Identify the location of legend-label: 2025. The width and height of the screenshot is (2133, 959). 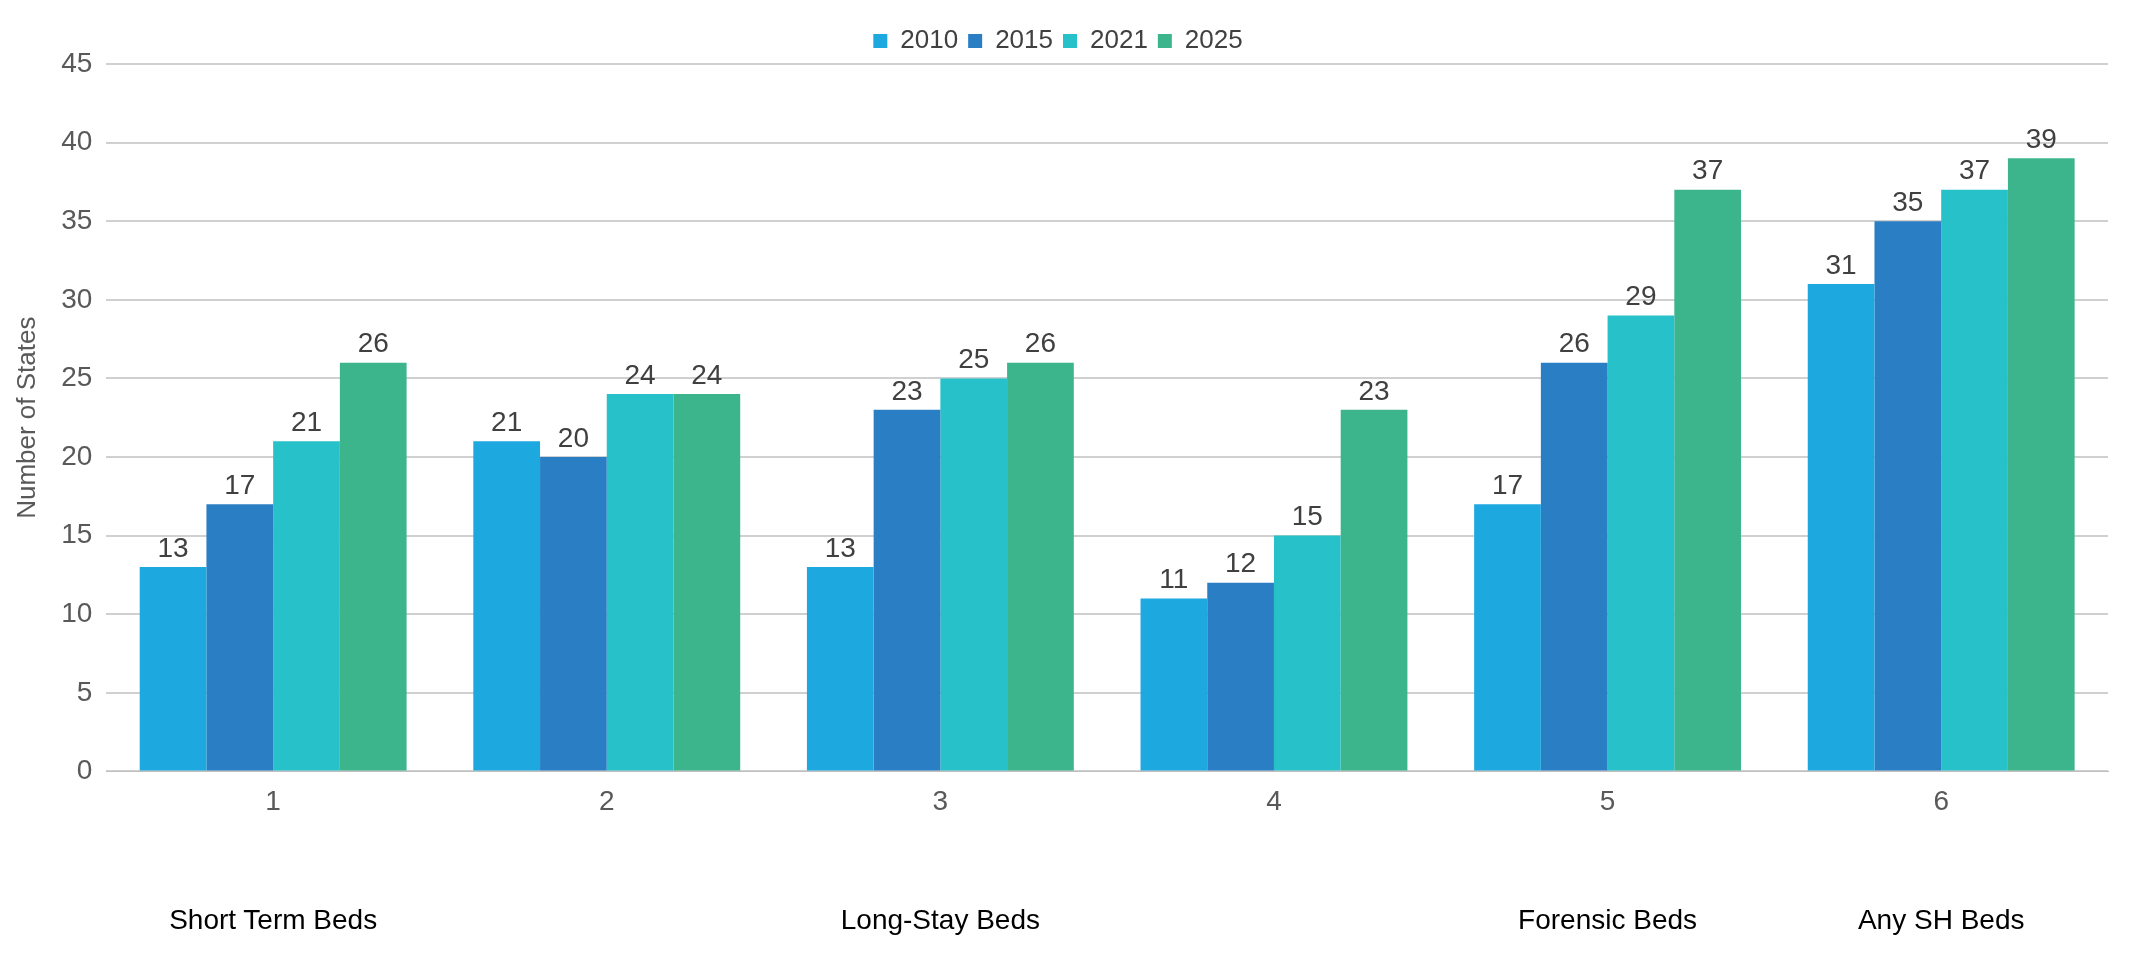
(1213, 39).